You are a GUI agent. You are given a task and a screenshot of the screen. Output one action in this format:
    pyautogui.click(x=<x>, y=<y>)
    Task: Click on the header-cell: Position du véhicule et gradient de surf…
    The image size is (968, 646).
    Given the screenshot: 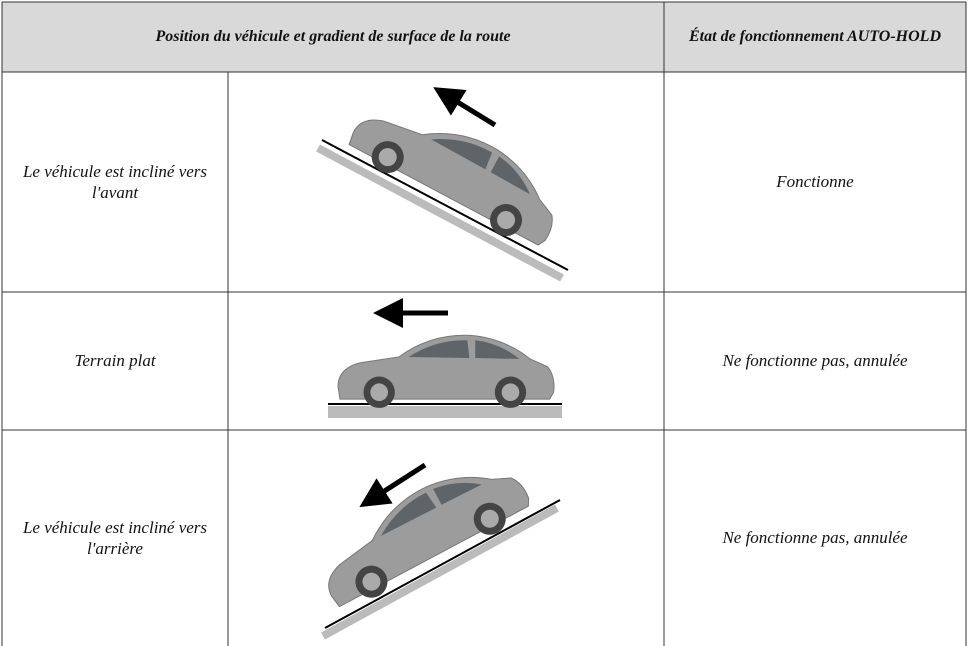 What is the action you would take?
    pyautogui.click(x=333, y=36)
    